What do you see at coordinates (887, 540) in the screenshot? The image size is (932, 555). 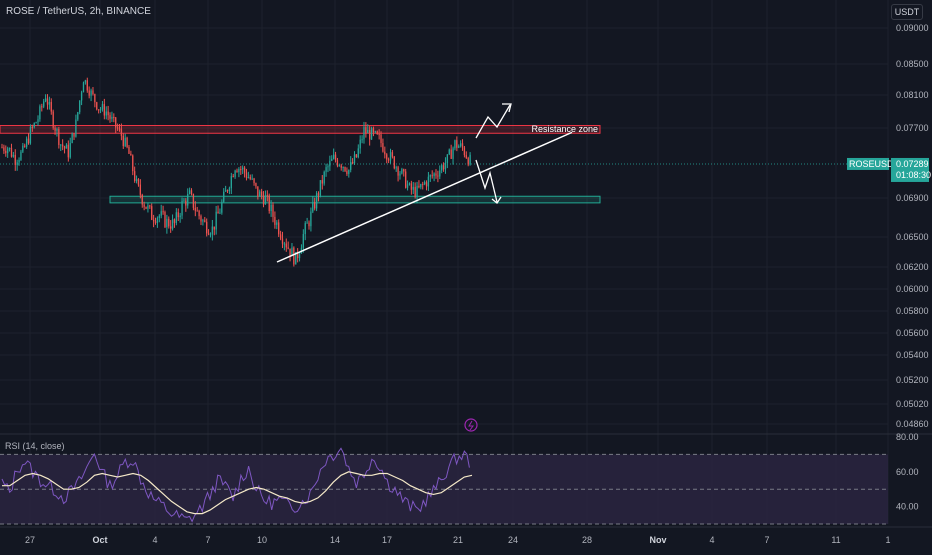 I see `time-tick-label: 1` at bounding box center [887, 540].